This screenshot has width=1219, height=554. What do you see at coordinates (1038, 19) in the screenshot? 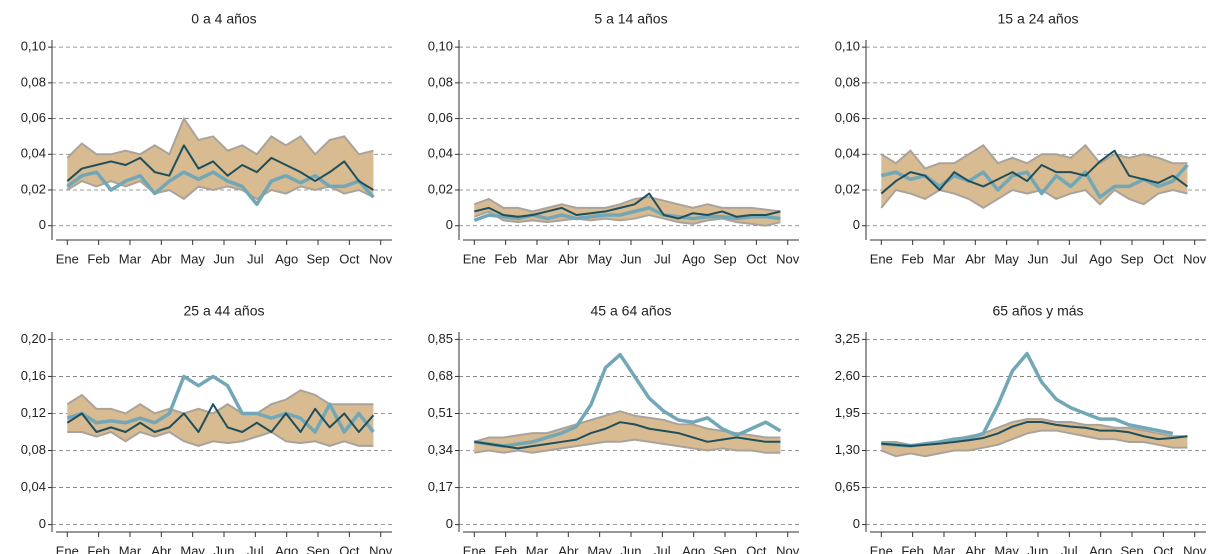
I see `panel-title: 15 a 24 años` at bounding box center [1038, 19].